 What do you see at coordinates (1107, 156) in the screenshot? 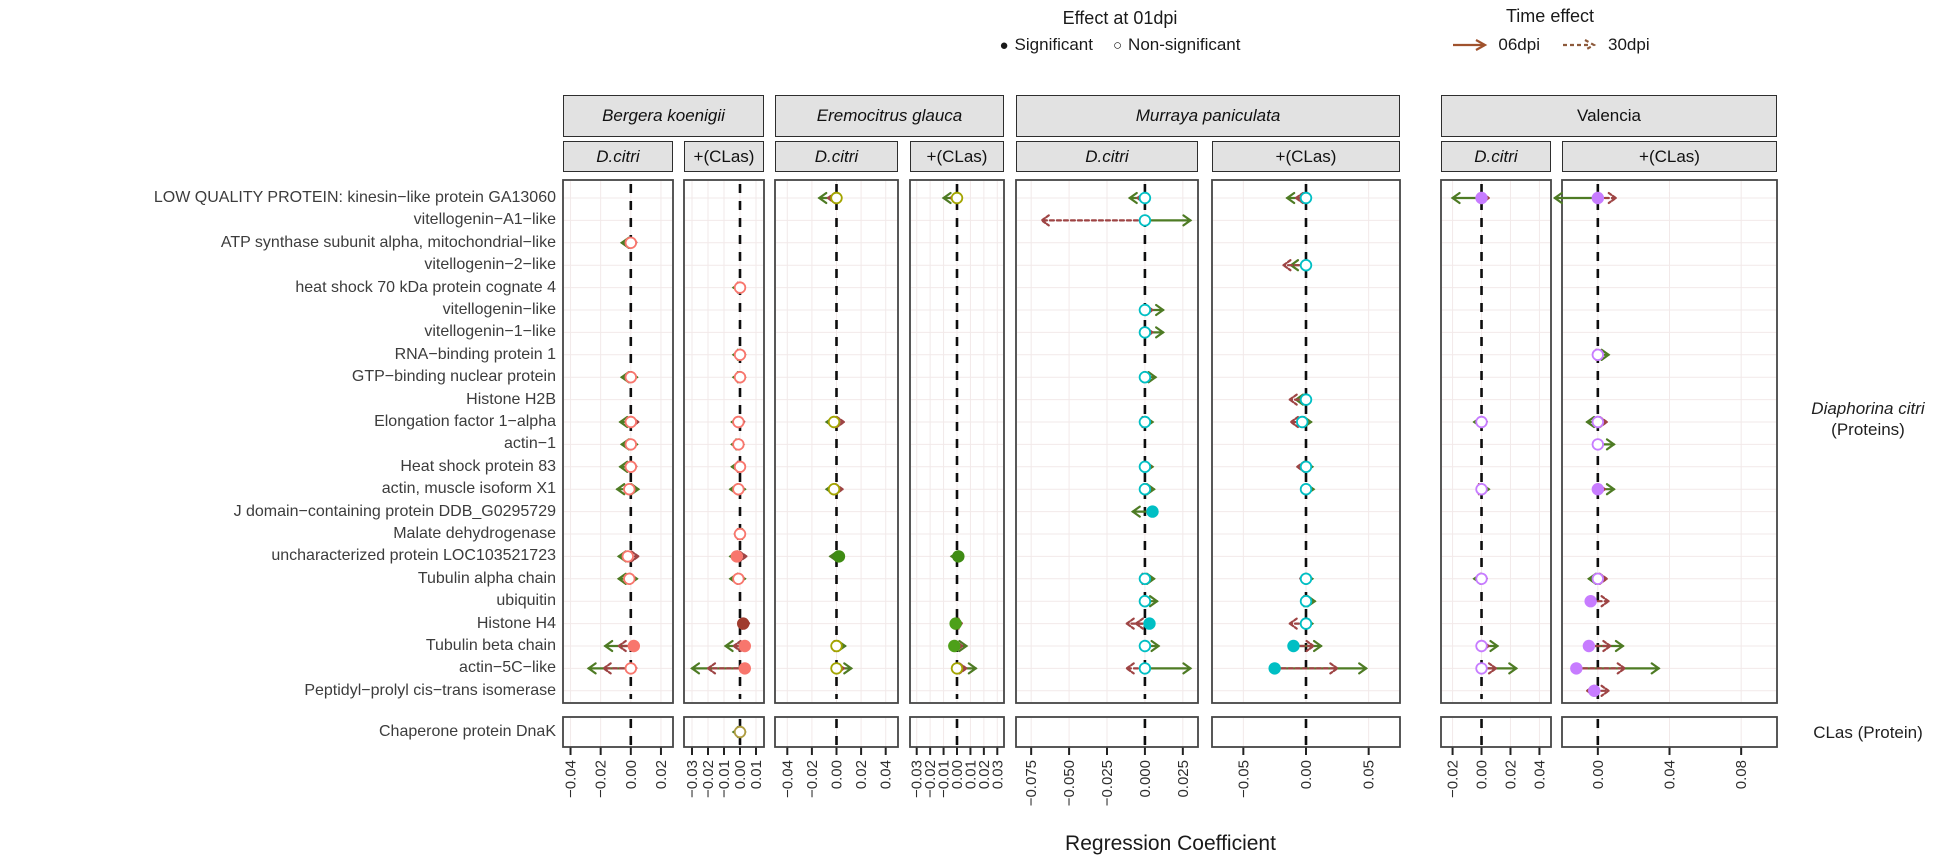
I see `condition-strip-5-label: D.citri` at bounding box center [1107, 156].